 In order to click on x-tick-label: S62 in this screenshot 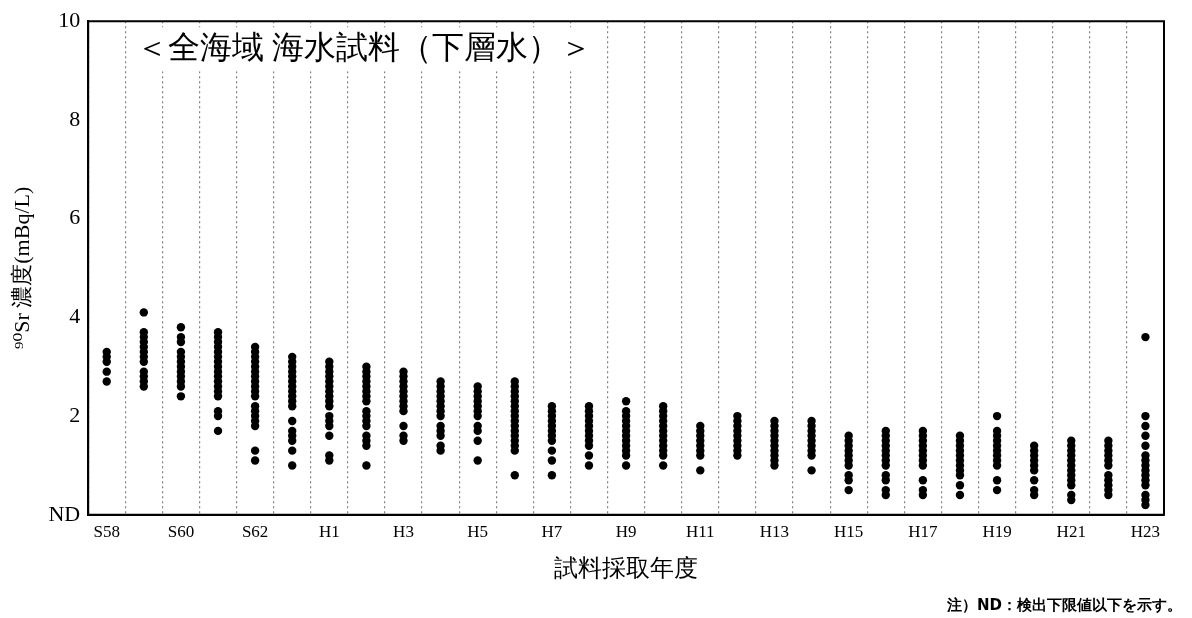, I will do `click(255, 532)`.